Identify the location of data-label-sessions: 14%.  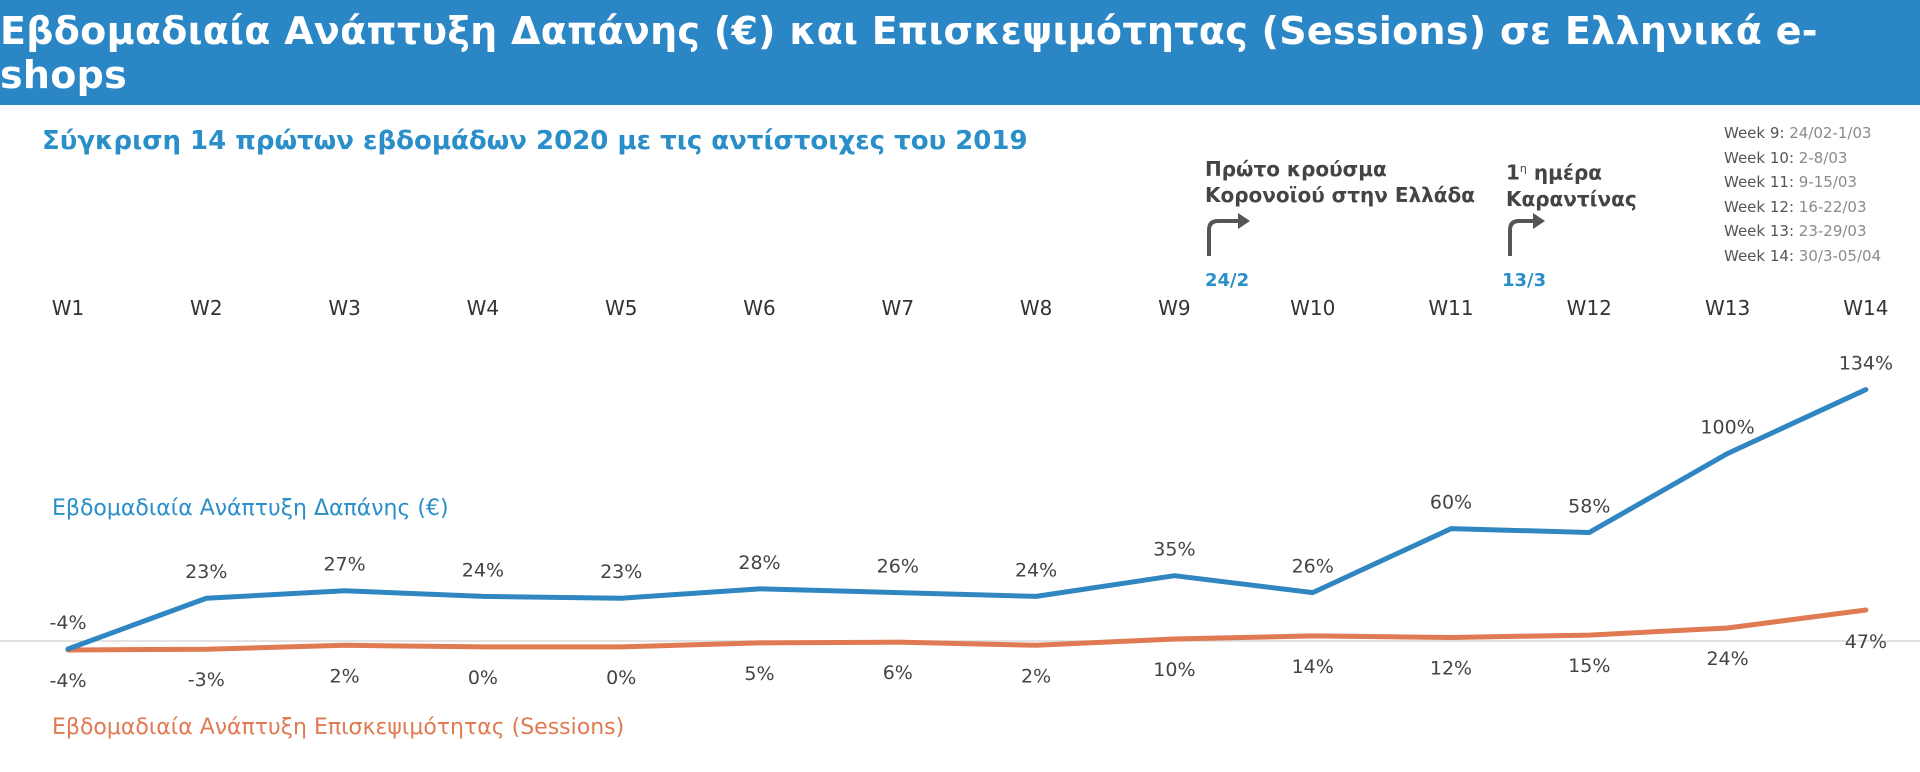
(1313, 667).